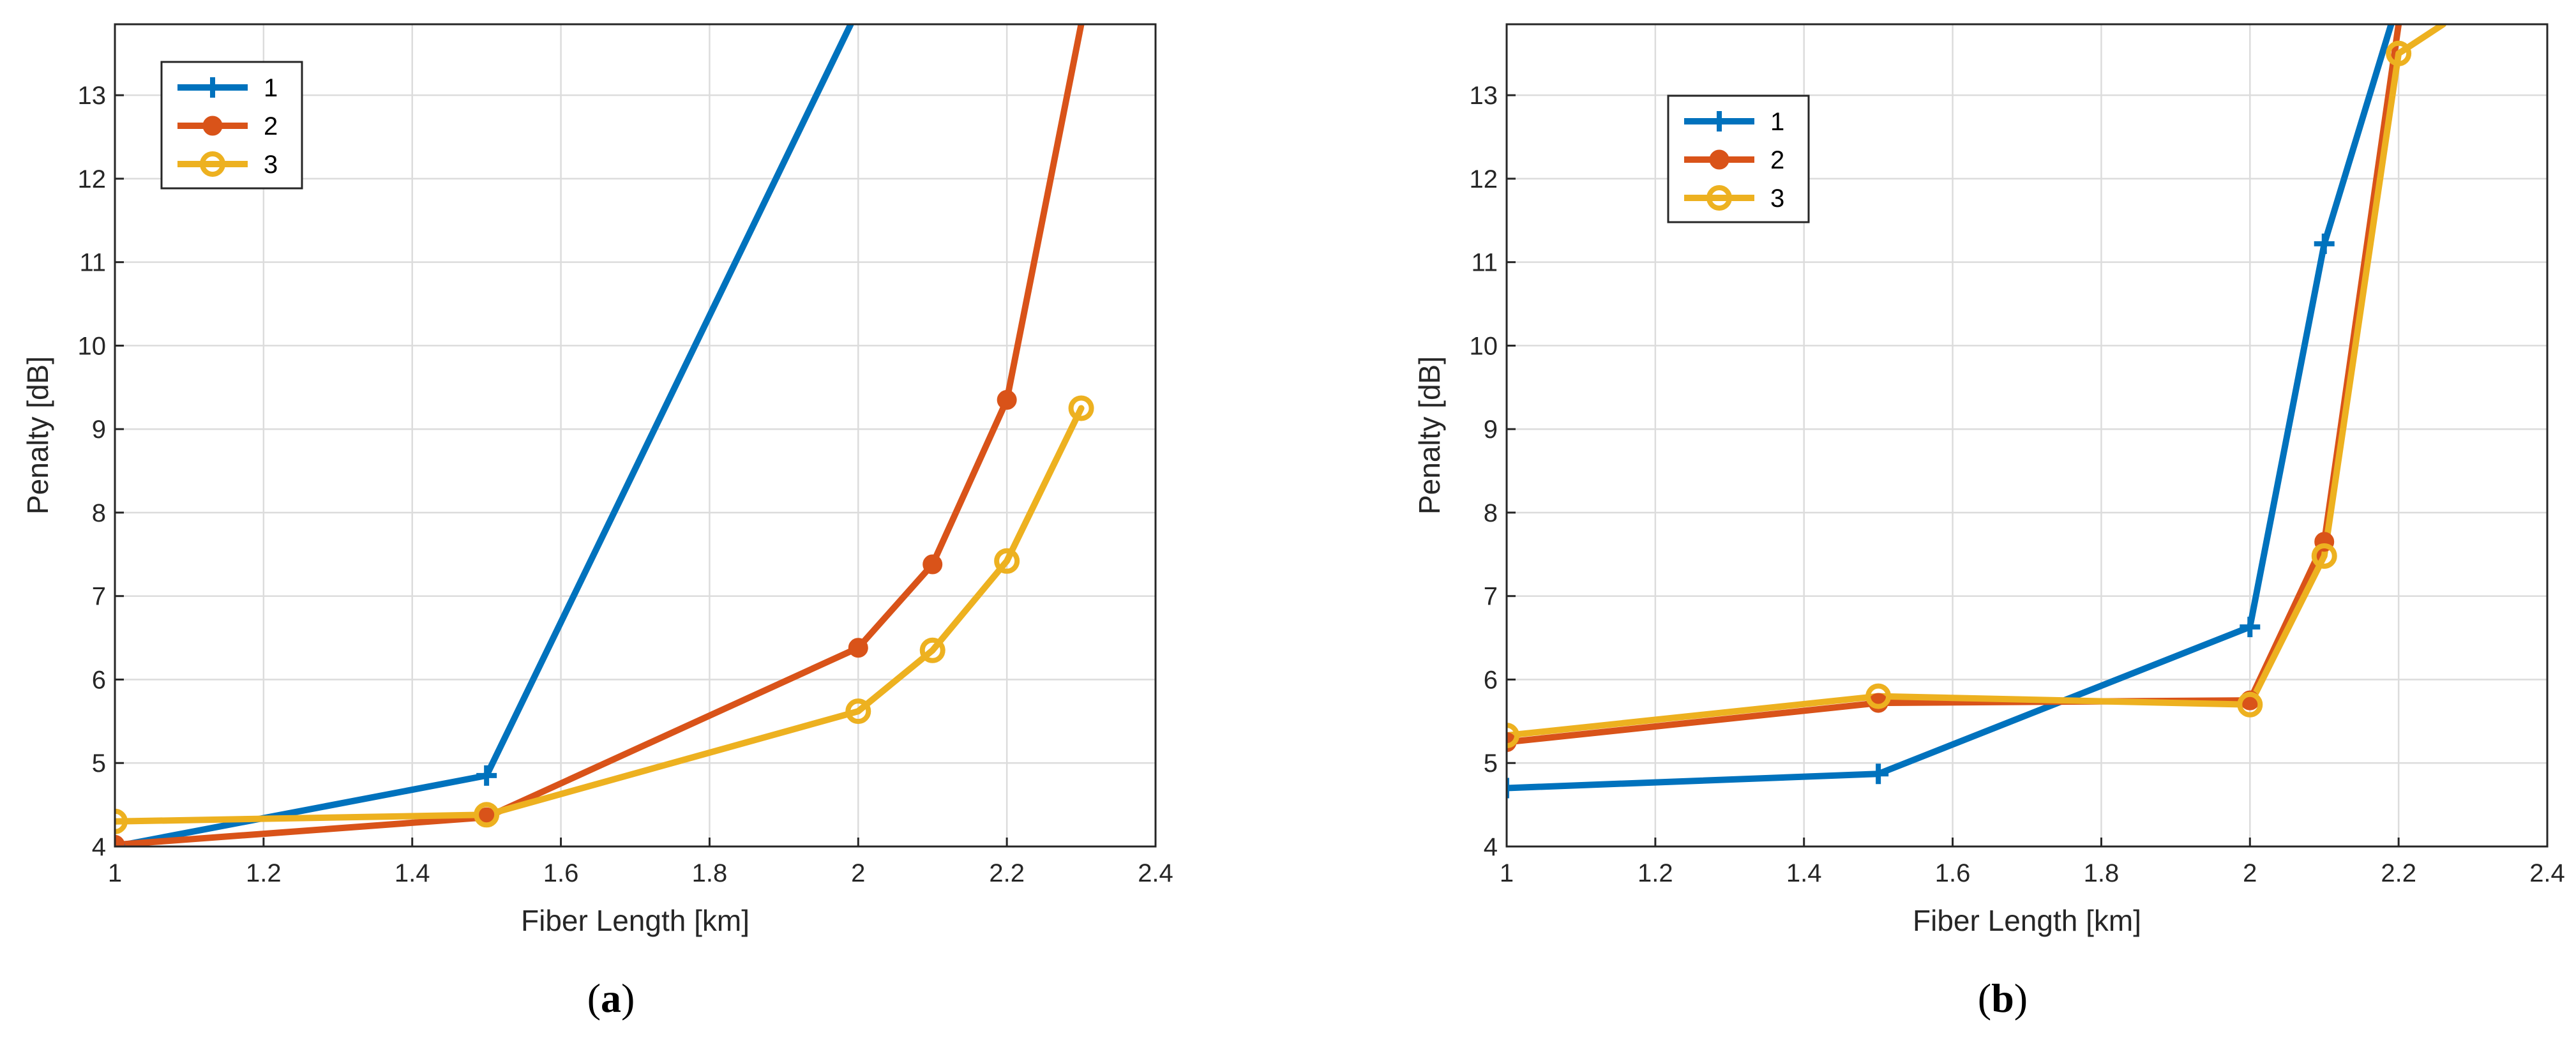  I want to click on panel-label-a: (a), so click(611, 998).